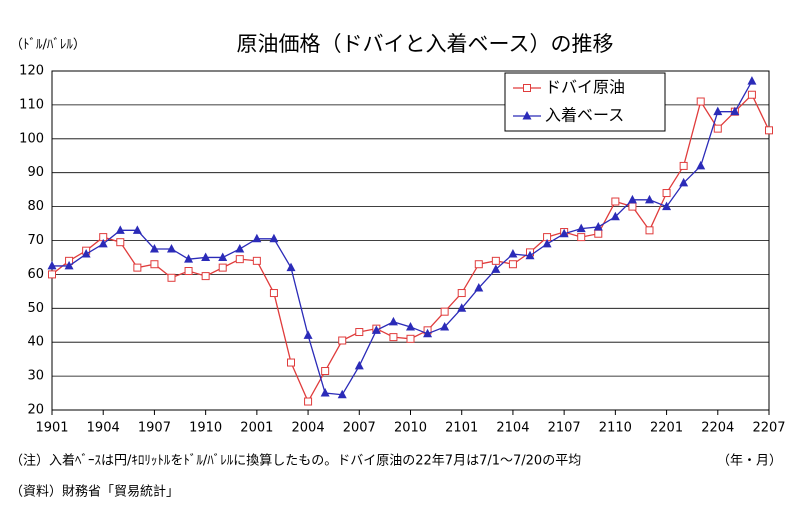 This screenshot has width=803, height=524. What do you see at coordinates (51, 428) in the screenshot?
I see `x-tick-label: 1901` at bounding box center [51, 428].